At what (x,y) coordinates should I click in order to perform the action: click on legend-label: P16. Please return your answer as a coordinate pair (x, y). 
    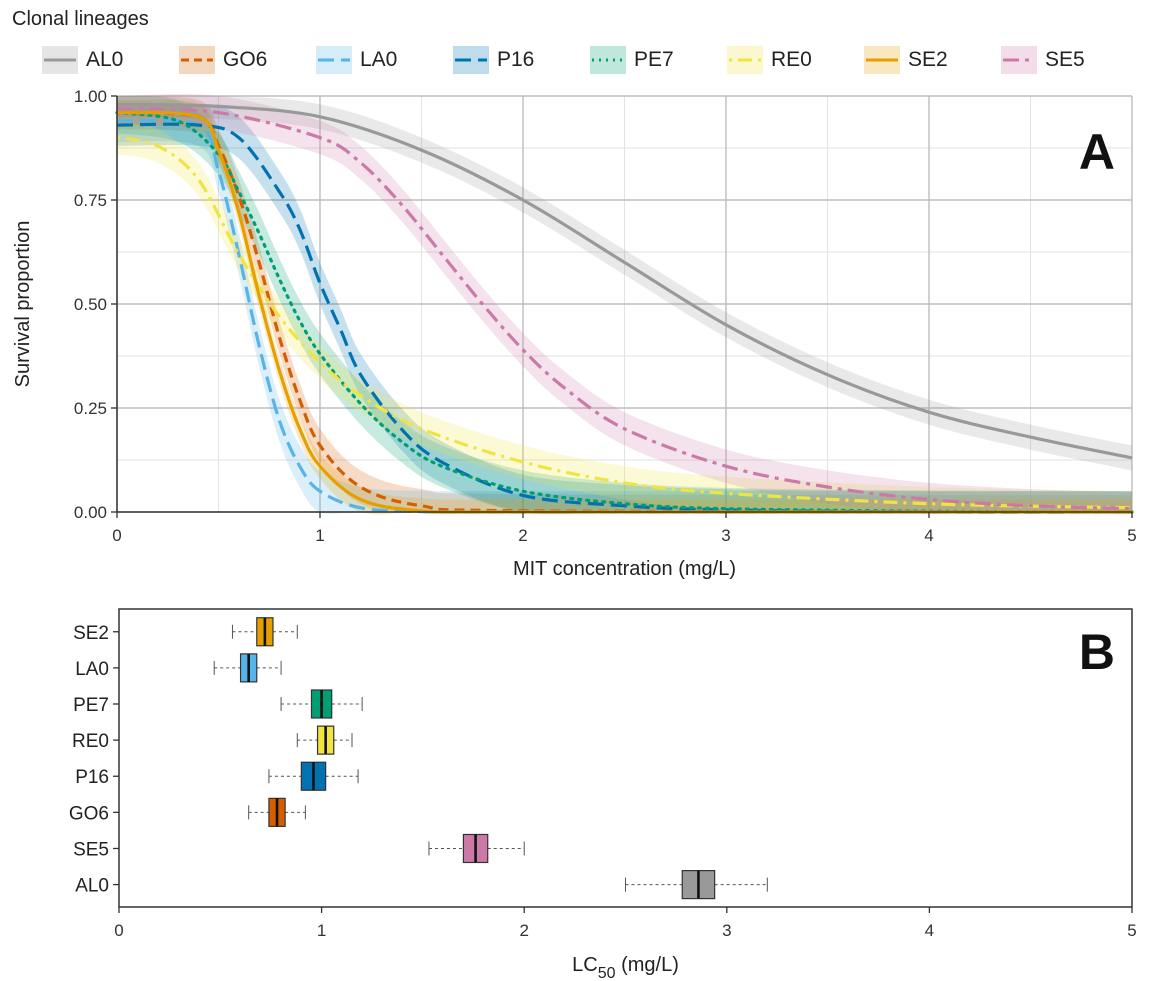
    Looking at the image, I should click on (516, 59).